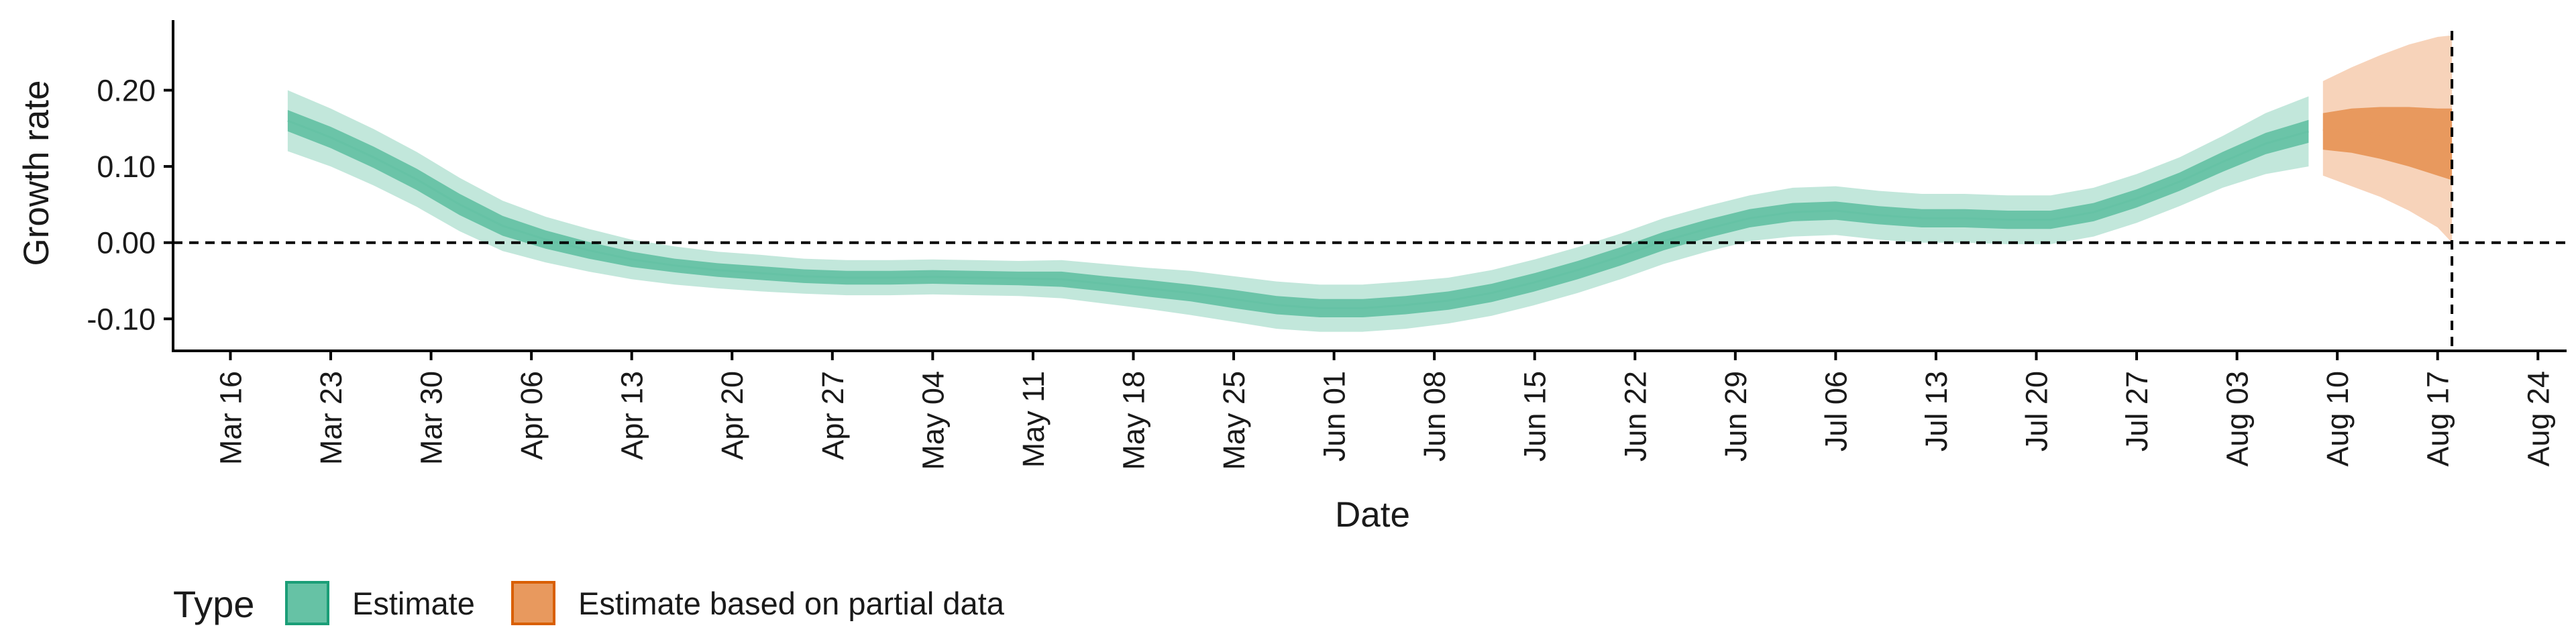 This screenshot has width=2576, height=644. What do you see at coordinates (331, 418) in the screenshot?
I see `x-tick-label: Mar 23` at bounding box center [331, 418].